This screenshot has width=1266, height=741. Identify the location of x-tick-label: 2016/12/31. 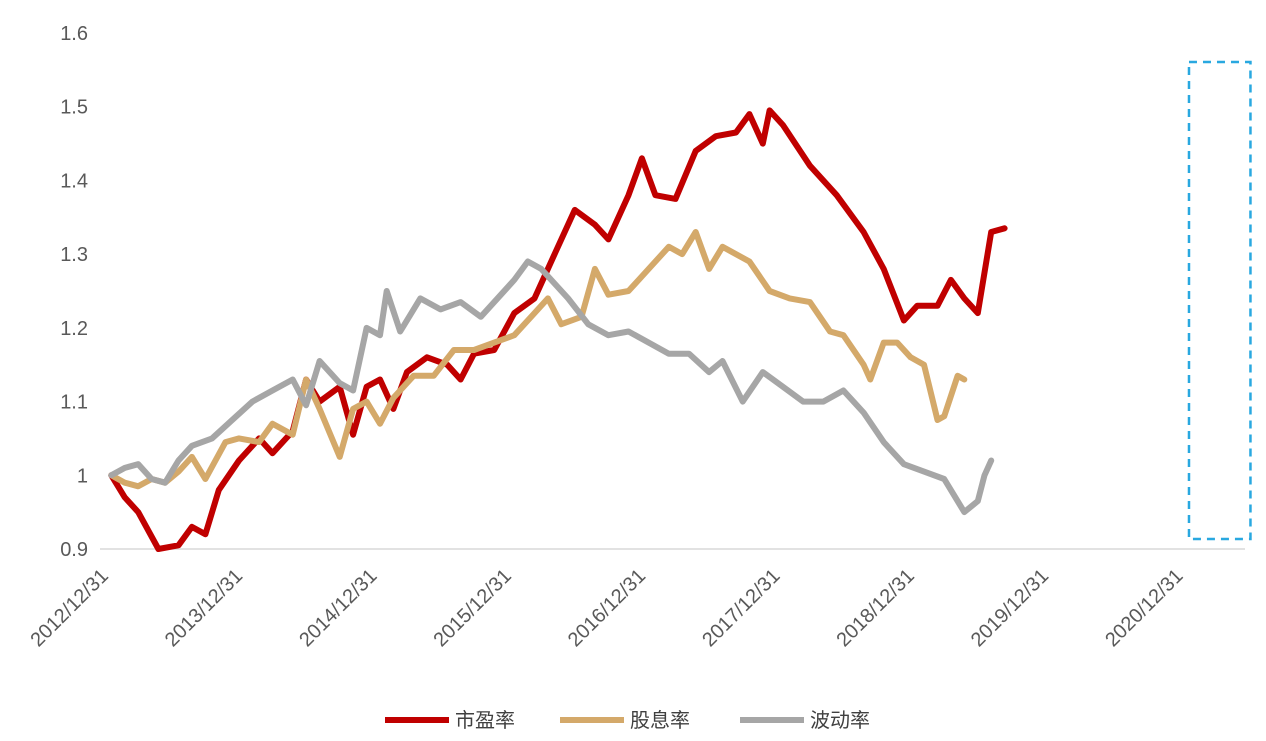
(607, 608).